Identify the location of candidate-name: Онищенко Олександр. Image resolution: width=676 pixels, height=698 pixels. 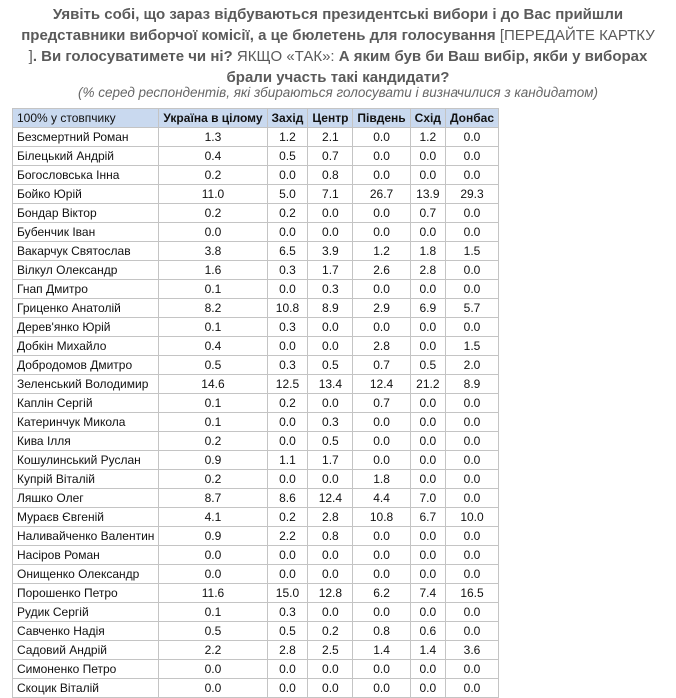
(85, 574).